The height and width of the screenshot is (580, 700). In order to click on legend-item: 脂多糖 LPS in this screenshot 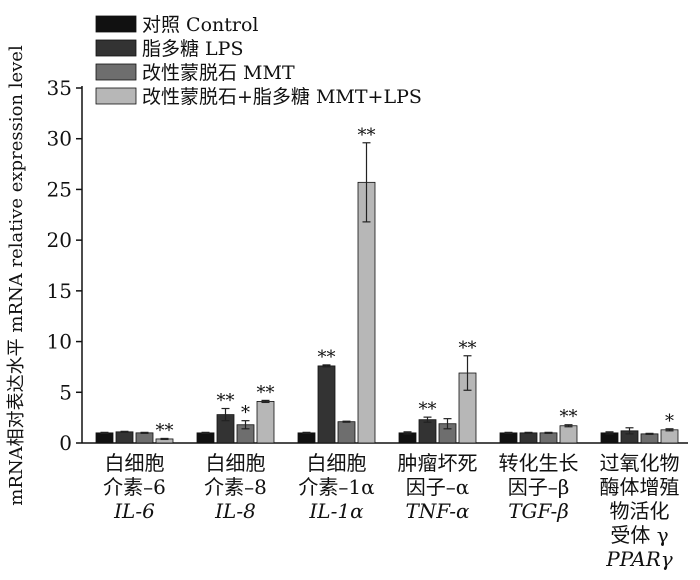, I will do `click(169, 49)`.